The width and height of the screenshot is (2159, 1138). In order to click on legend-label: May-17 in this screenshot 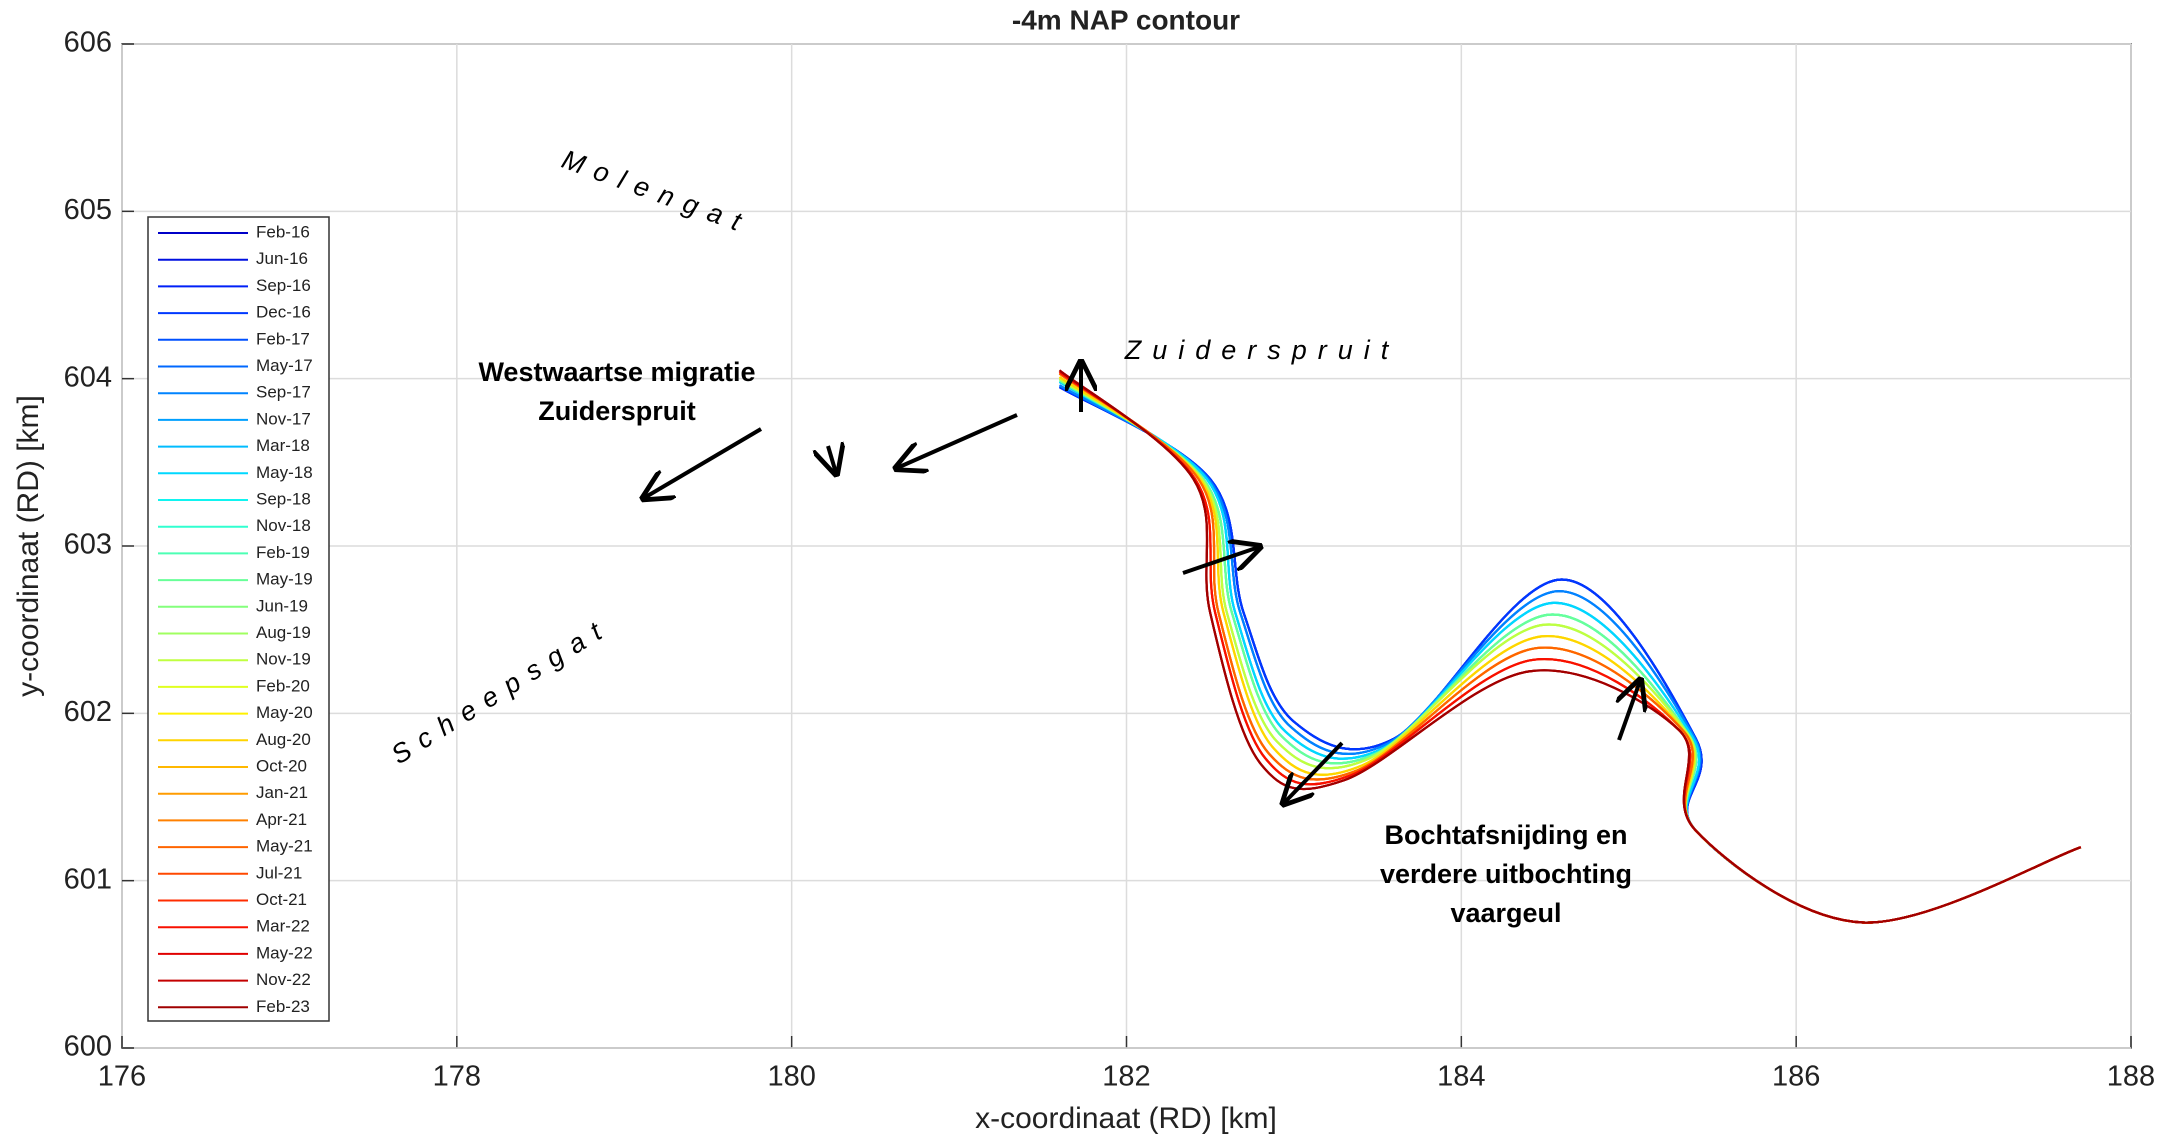, I will do `click(284, 365)`.